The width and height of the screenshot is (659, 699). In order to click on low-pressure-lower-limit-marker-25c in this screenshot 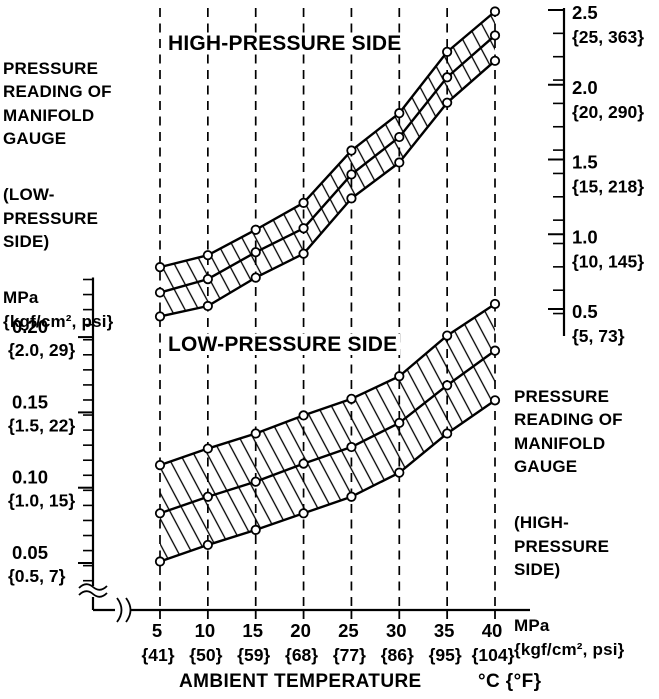, I will do `click(351, 496)`.